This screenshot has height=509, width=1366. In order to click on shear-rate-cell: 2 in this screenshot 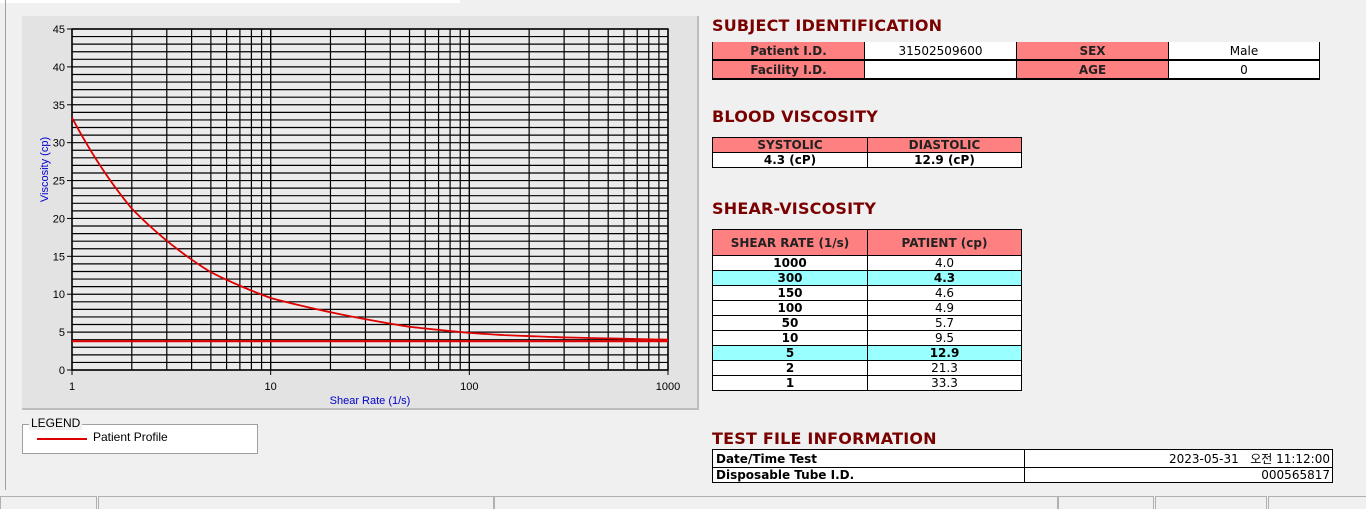, I will do `click(790, 368)`.